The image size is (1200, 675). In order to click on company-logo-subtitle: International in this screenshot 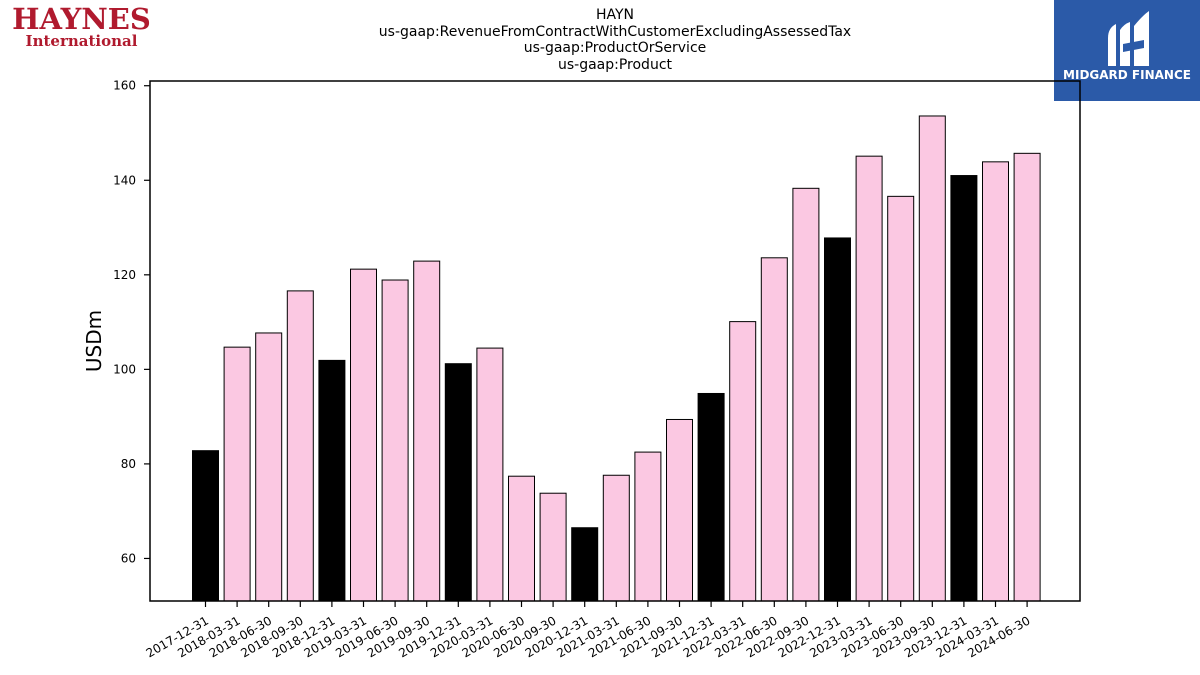, I will do `click(81, 41)`.